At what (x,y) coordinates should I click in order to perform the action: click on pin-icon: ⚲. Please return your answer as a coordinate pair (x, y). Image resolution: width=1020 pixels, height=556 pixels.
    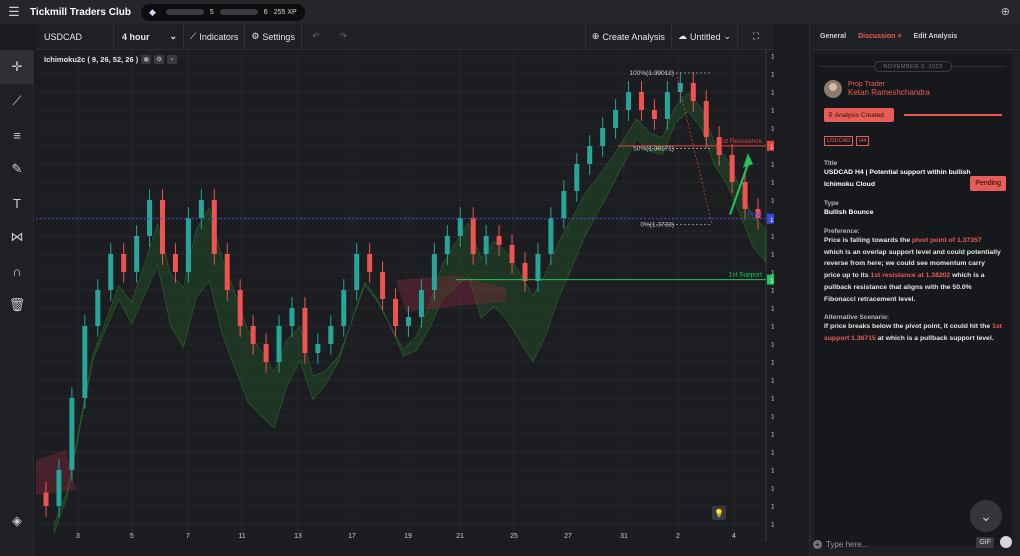
    Looking at the image, I should click on (830, 115).